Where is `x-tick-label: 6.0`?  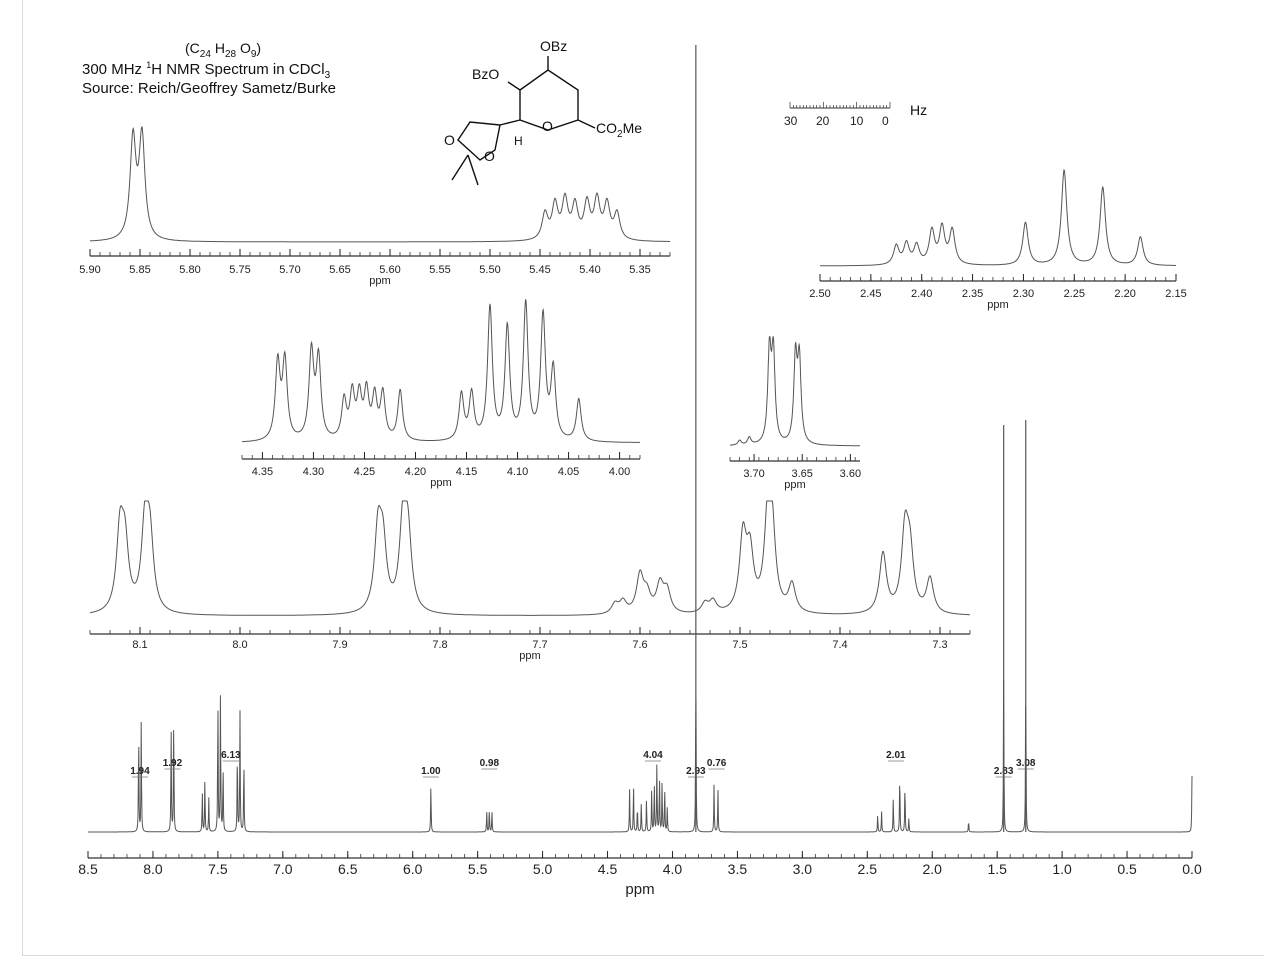
x-tick-label: 6.0 is located at coordinates (413, 869).